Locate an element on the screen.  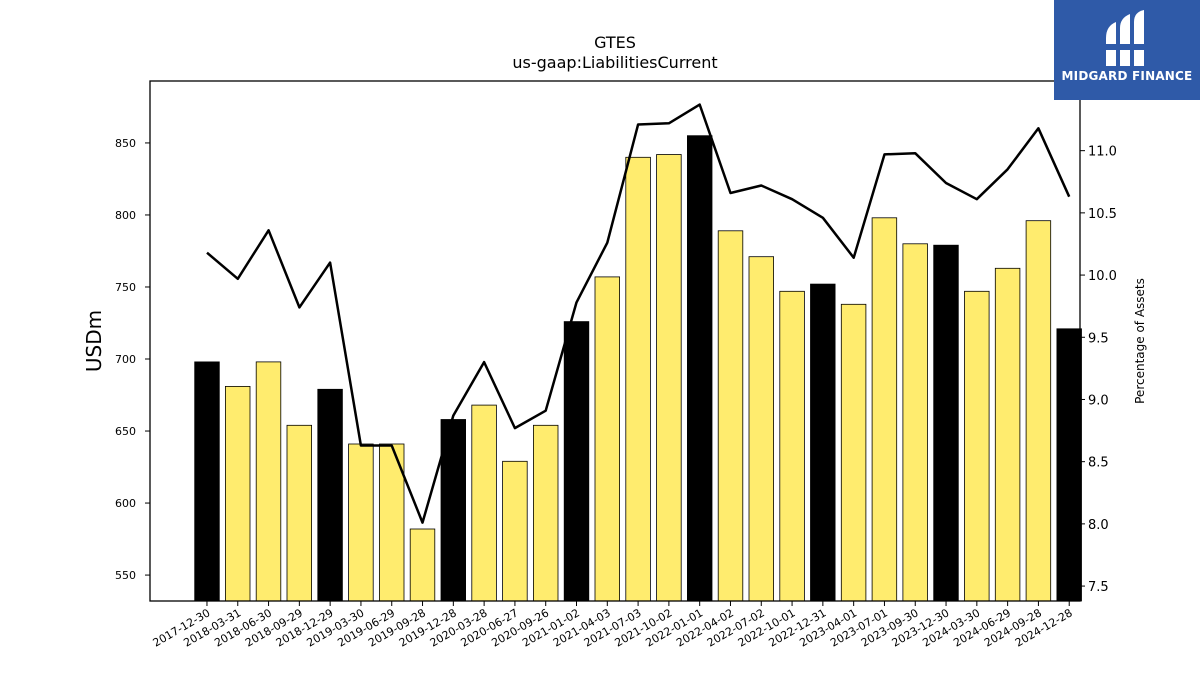
y2-tick-label: 9.5 is located at coordinates (1098, 338).